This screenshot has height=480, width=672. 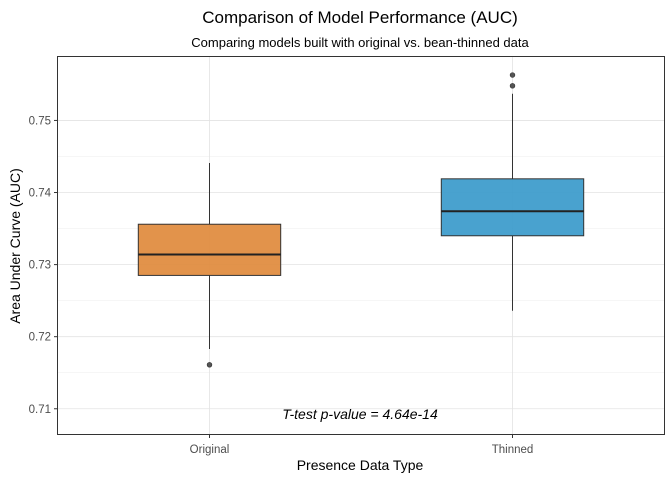 I want to click on y-tick-label: 0.72, so click(x=40, y=338).